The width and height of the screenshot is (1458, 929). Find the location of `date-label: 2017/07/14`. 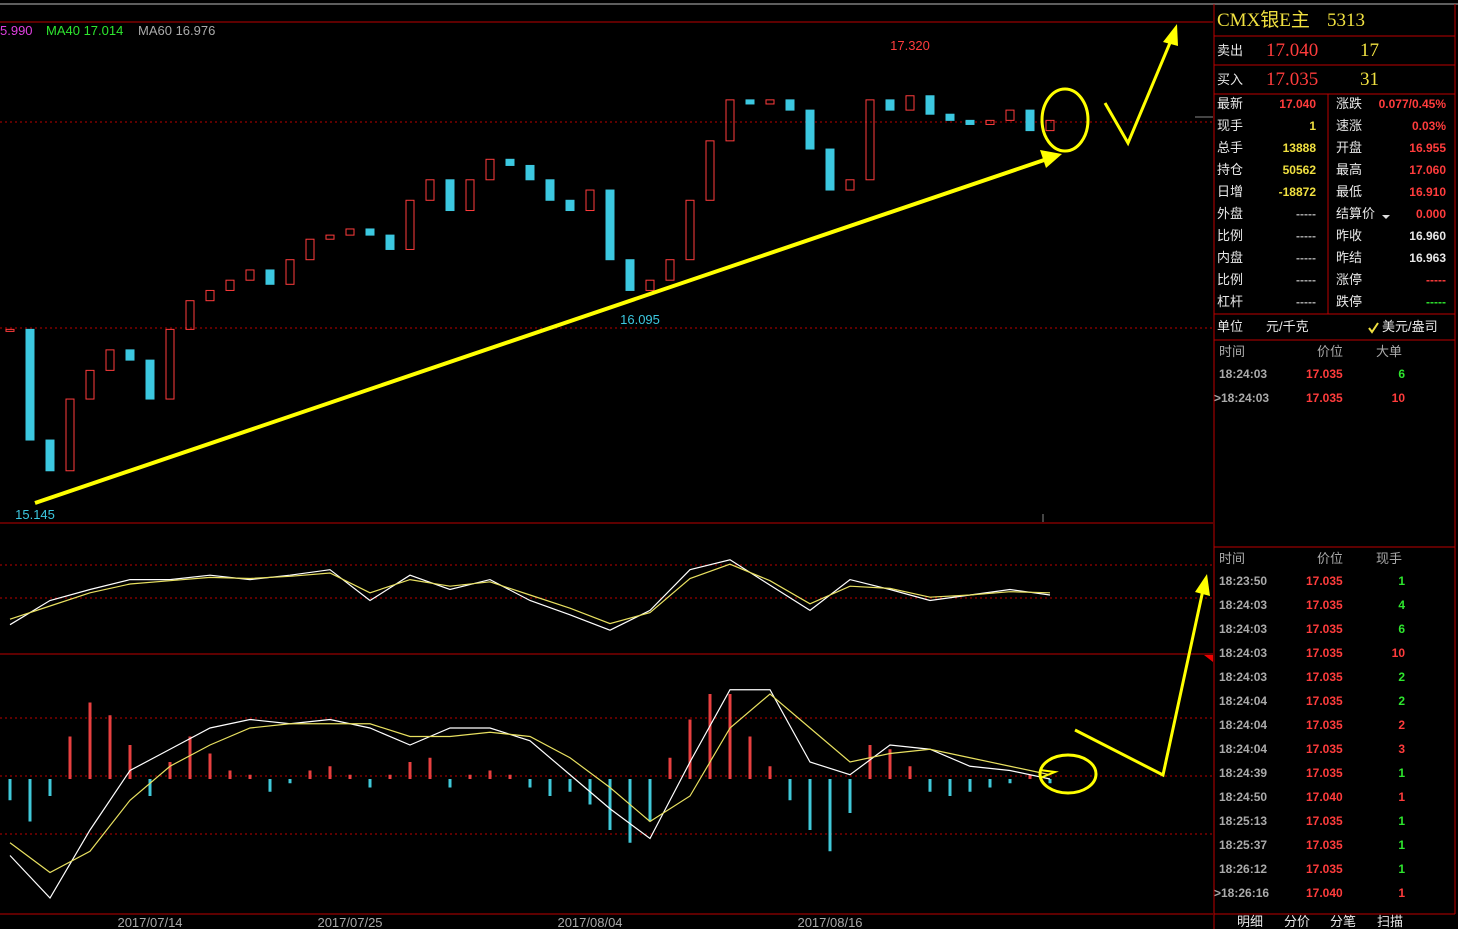

date-label: 2017/07/14 is located at coordinates (150, 922).